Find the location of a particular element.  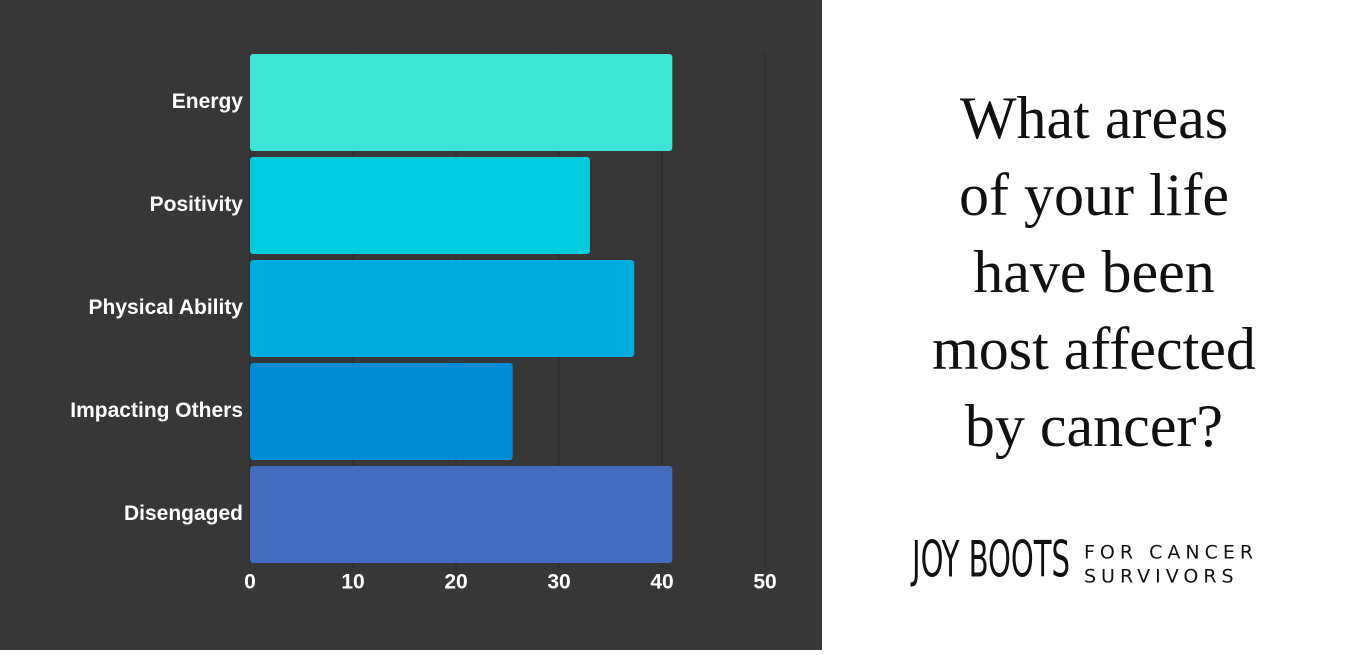

y-tick-label: Energy is located at coordinates (208, 101).